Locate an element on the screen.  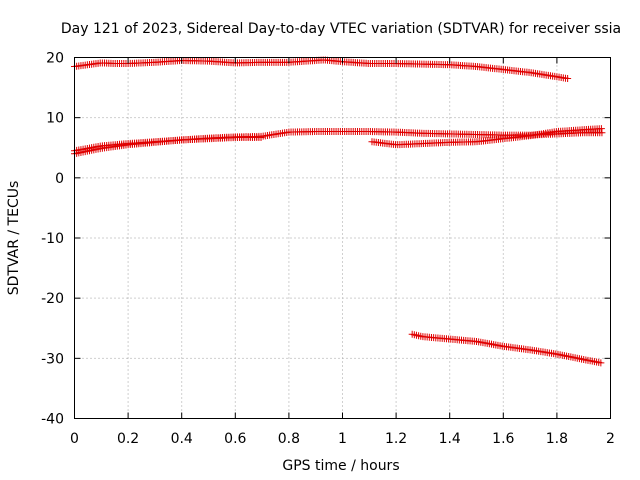
x-tick-label: 1 is located at coordinates (342, 439).